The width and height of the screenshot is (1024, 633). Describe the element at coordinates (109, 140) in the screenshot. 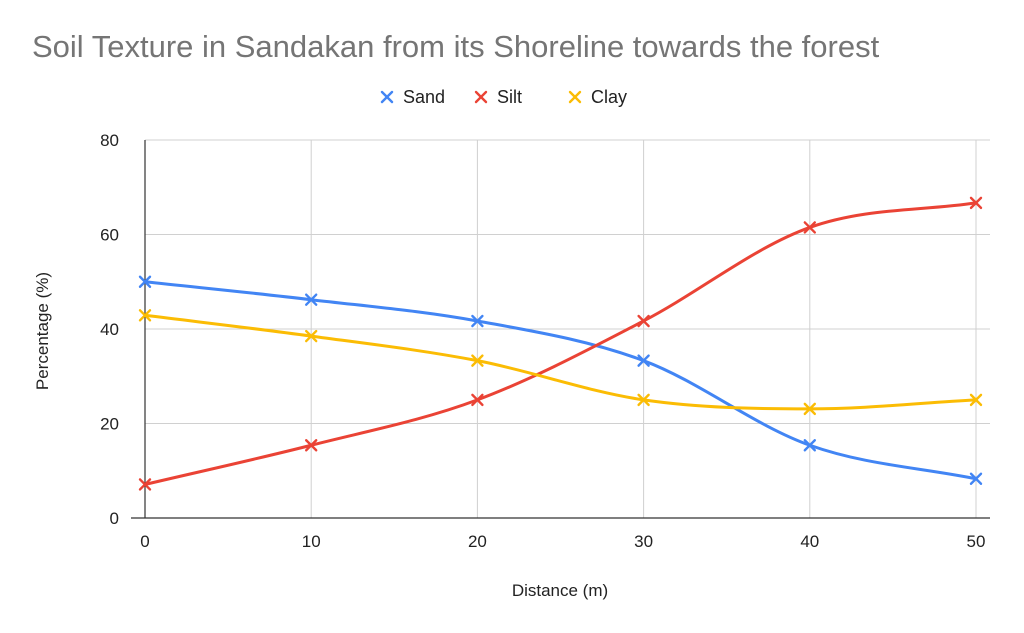

I see `y-tick-label: 80` at that location.